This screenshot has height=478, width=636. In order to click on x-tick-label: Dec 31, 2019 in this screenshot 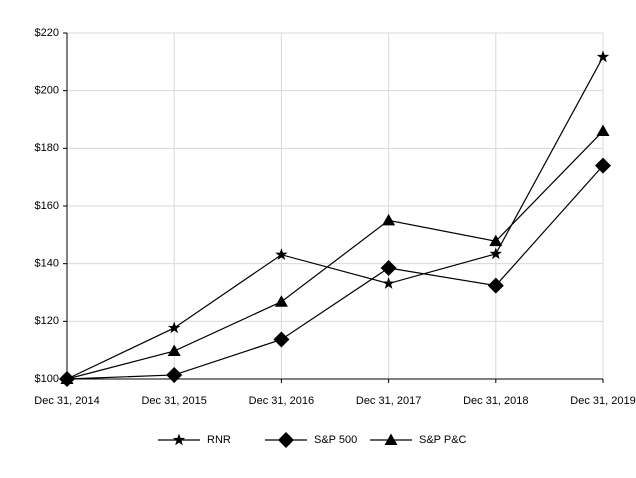, I will do `click(602, 401)`.